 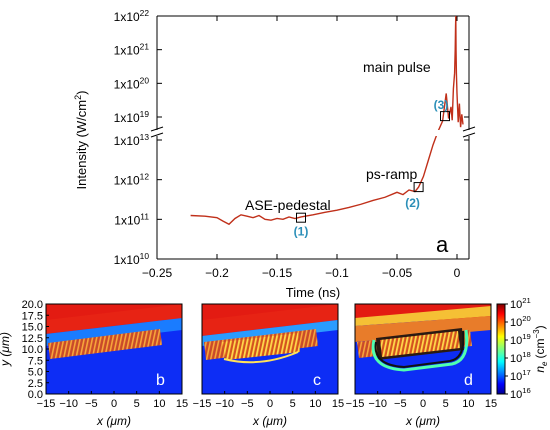 What do you see at coordinates (132, 140) in the screenshot?
I see `y-tick-label: 1x10¹³` at bounding box center [132, 140].